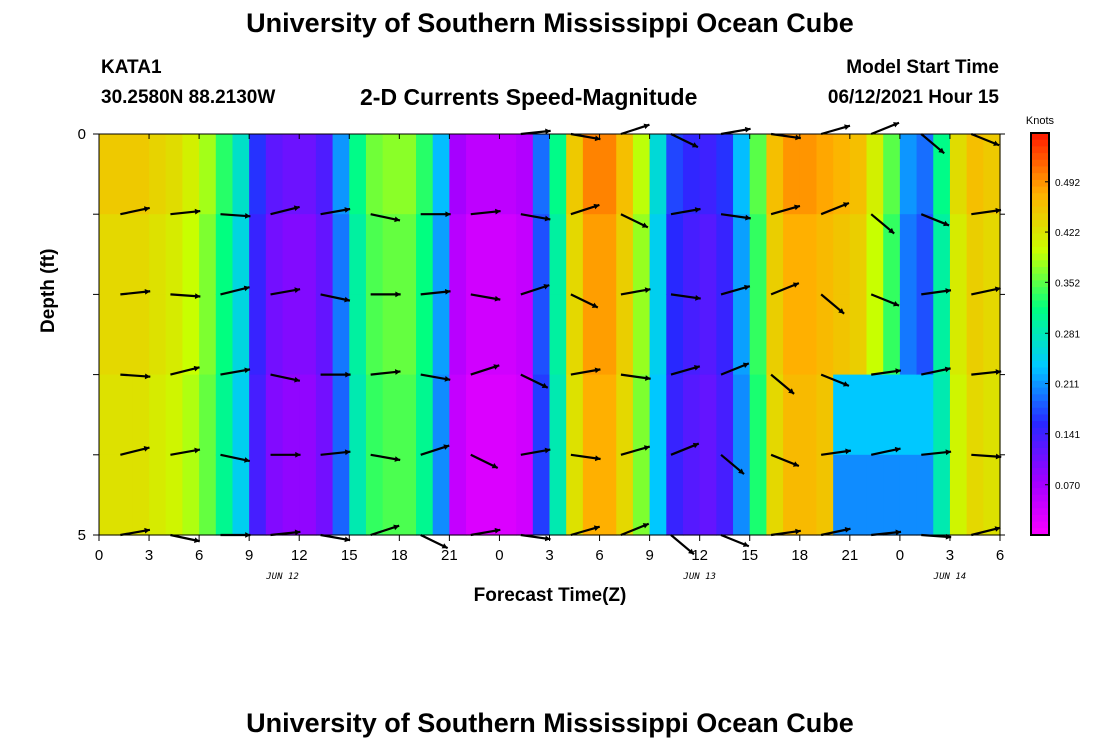  Describe the element at coordinates (1053, 325) in the screenshot. I see `colorbar: Knots 0.492 0.422 0.352 0.281 0.211 0.141 0.070` at that location.